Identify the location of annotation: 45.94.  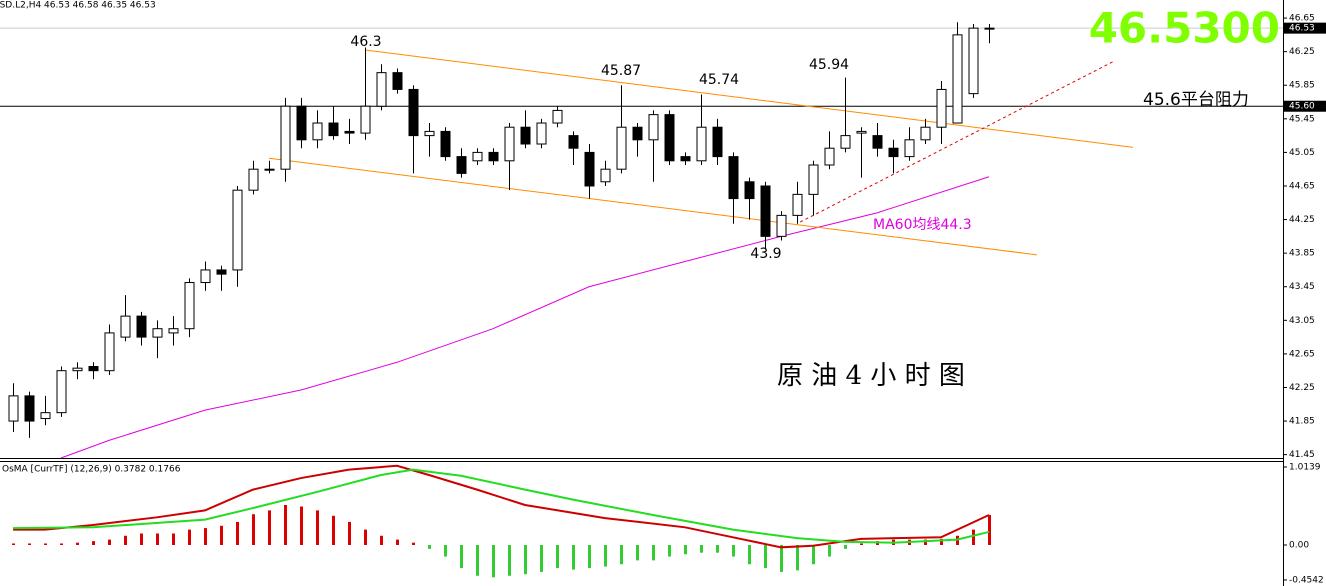
(829, 65).